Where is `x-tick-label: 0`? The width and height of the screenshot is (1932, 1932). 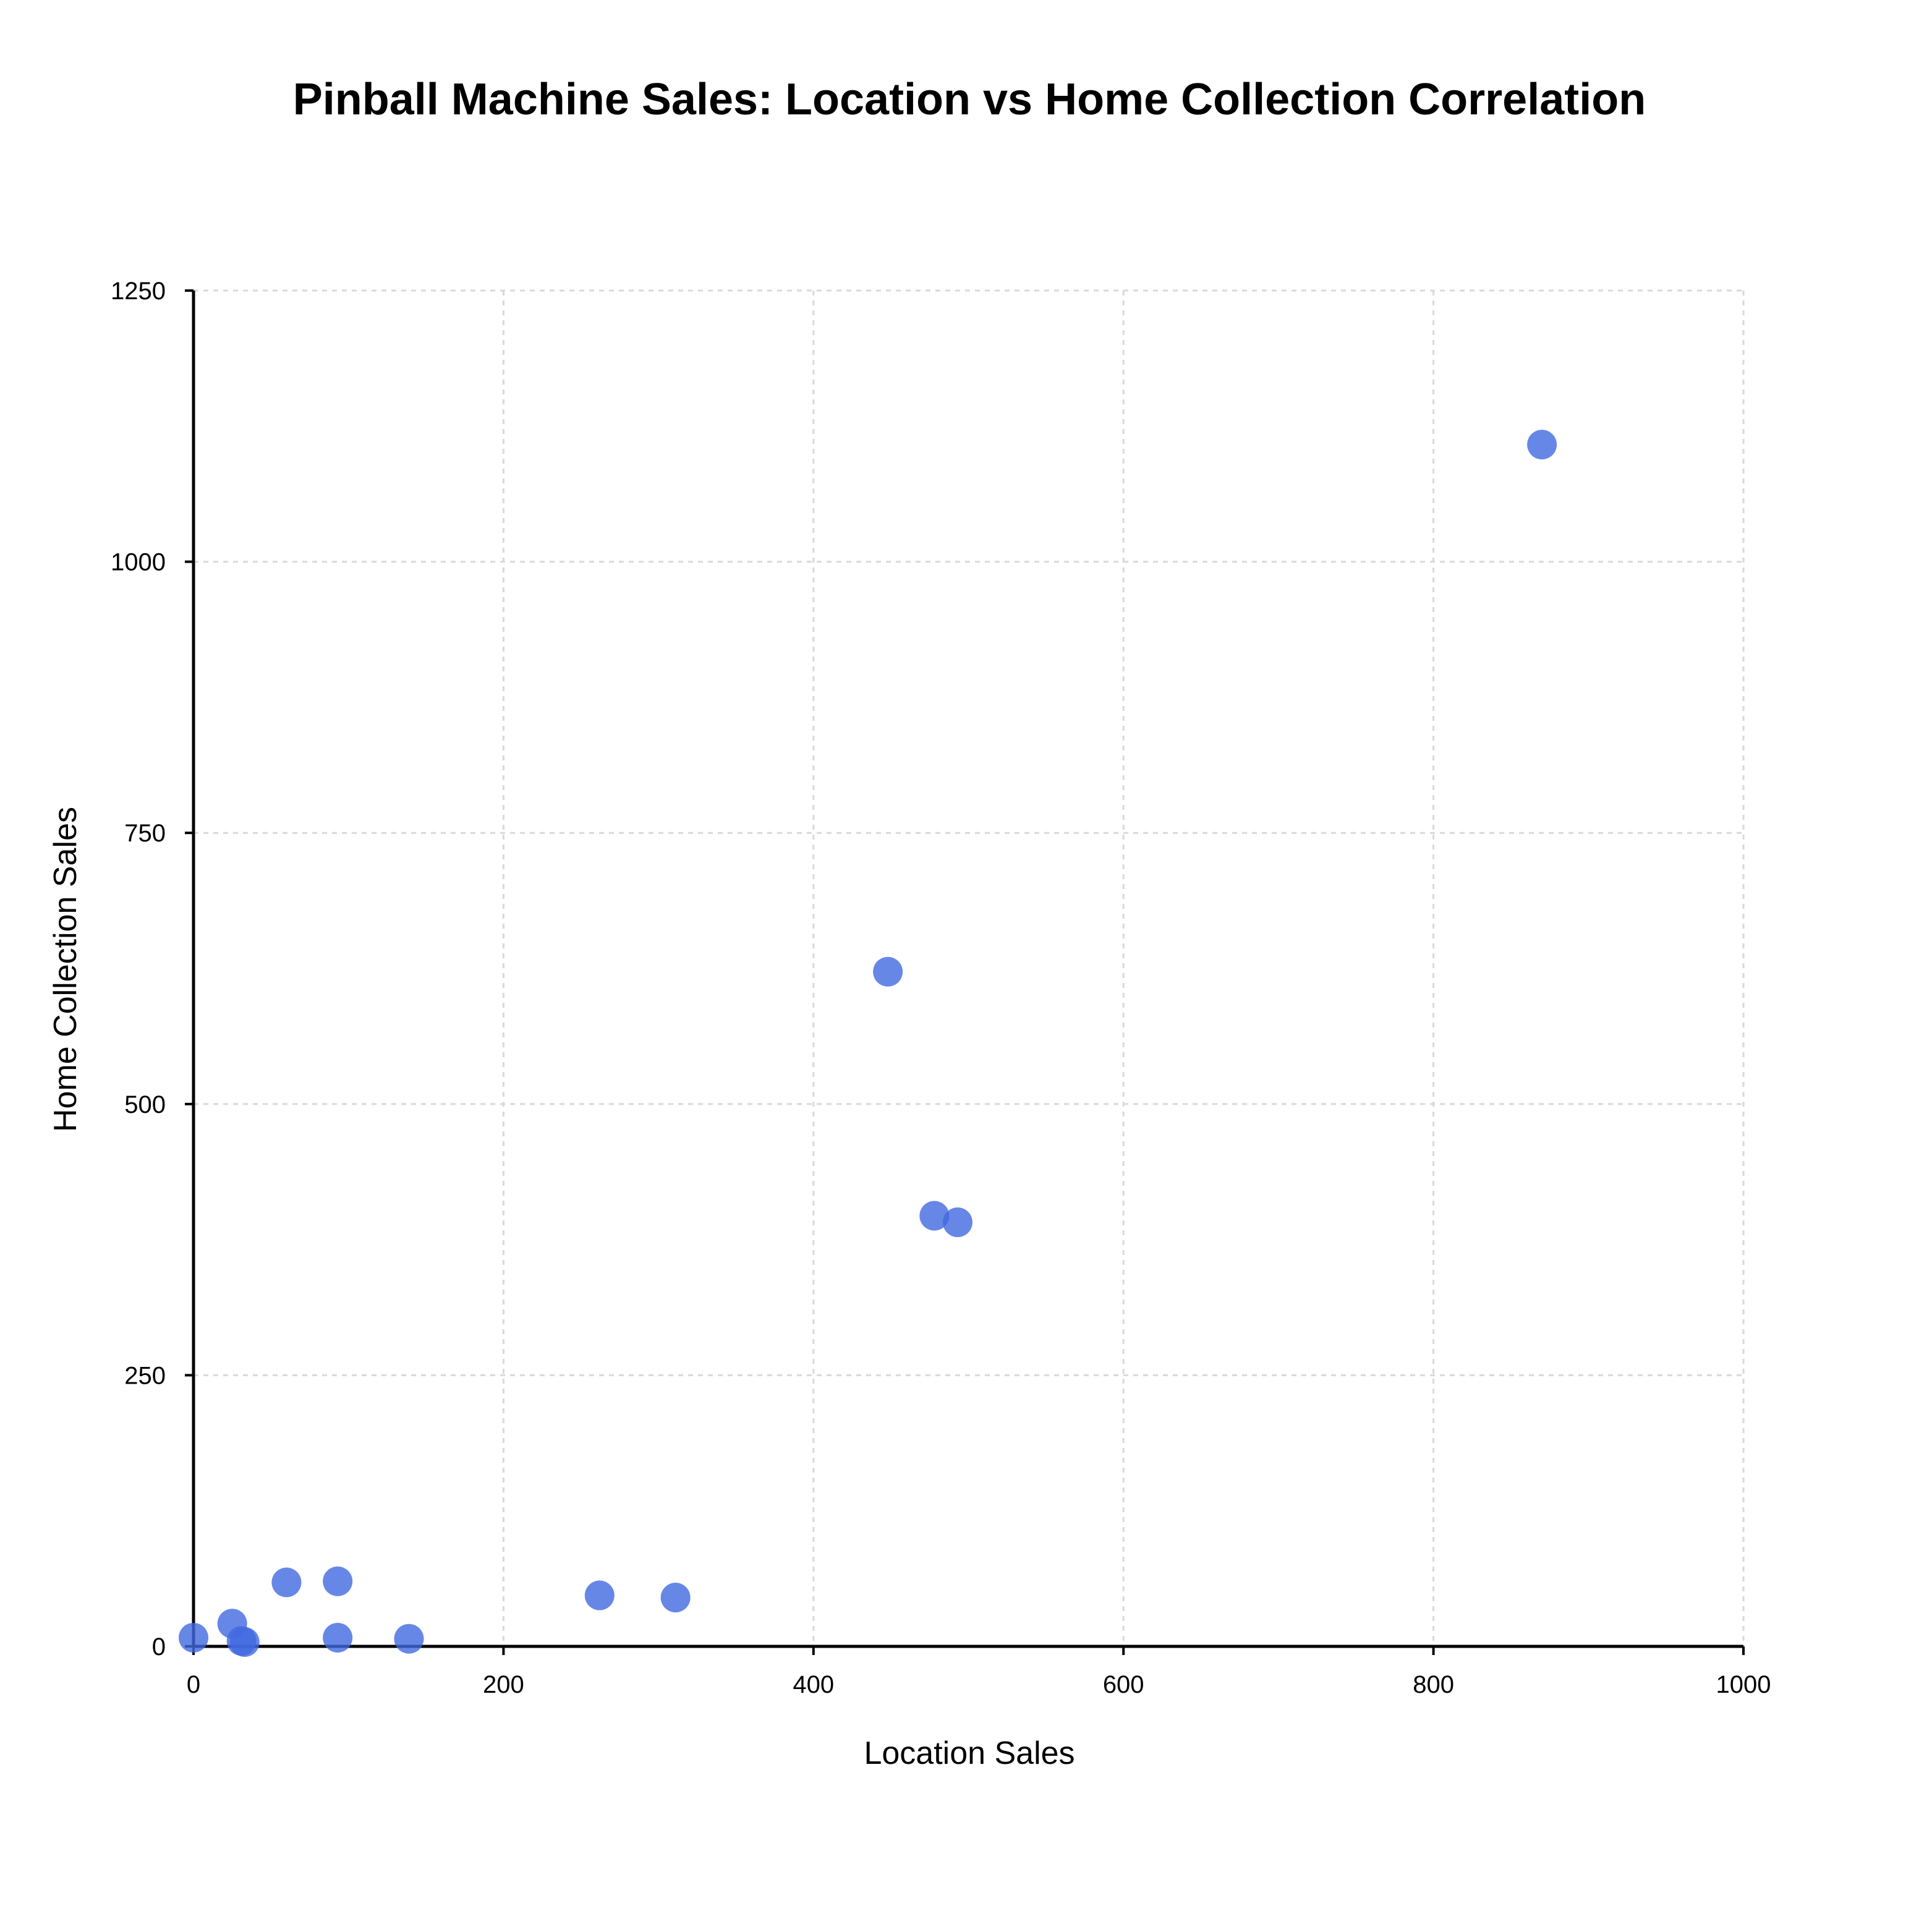 x-tick-label: 0 is located at coordinates (193, 1685).